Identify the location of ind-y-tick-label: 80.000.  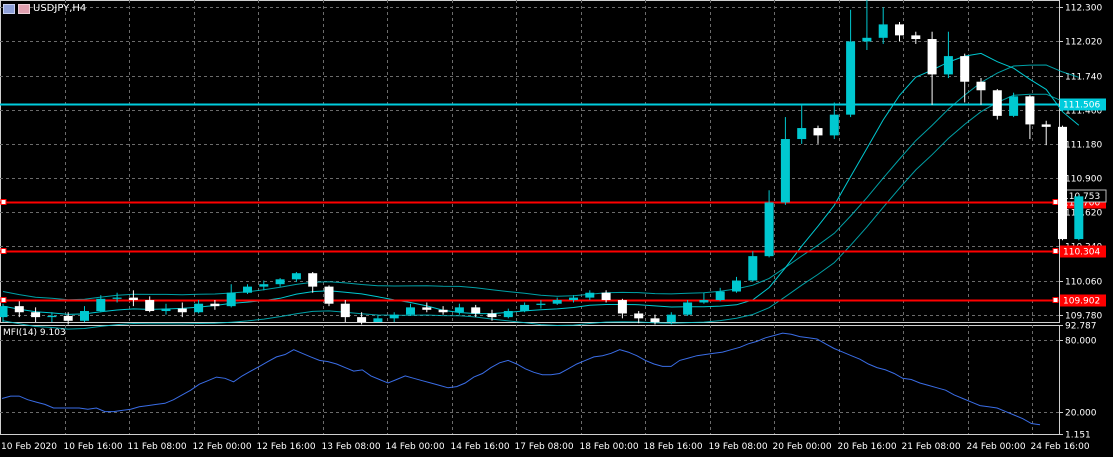
(1081, 342).